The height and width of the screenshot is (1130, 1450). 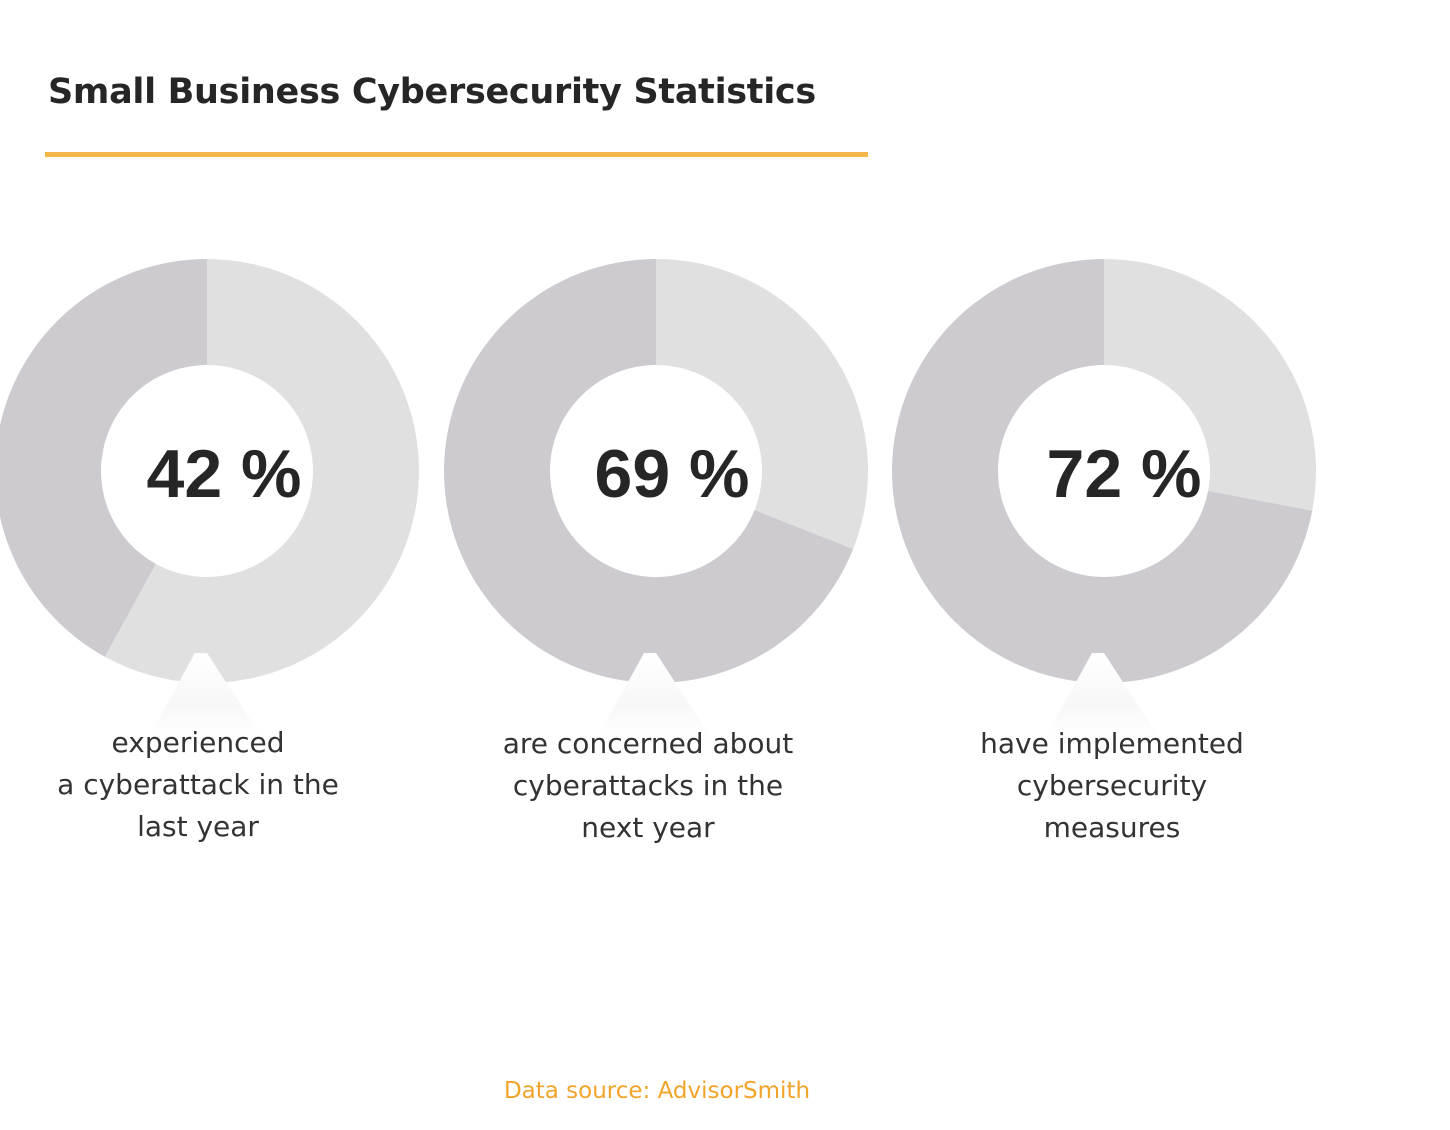 What do you see at coordinates (1124, 474) in the screenshot?
I see `stat-value-3: 72 %` at bounding box center [1124, 474].